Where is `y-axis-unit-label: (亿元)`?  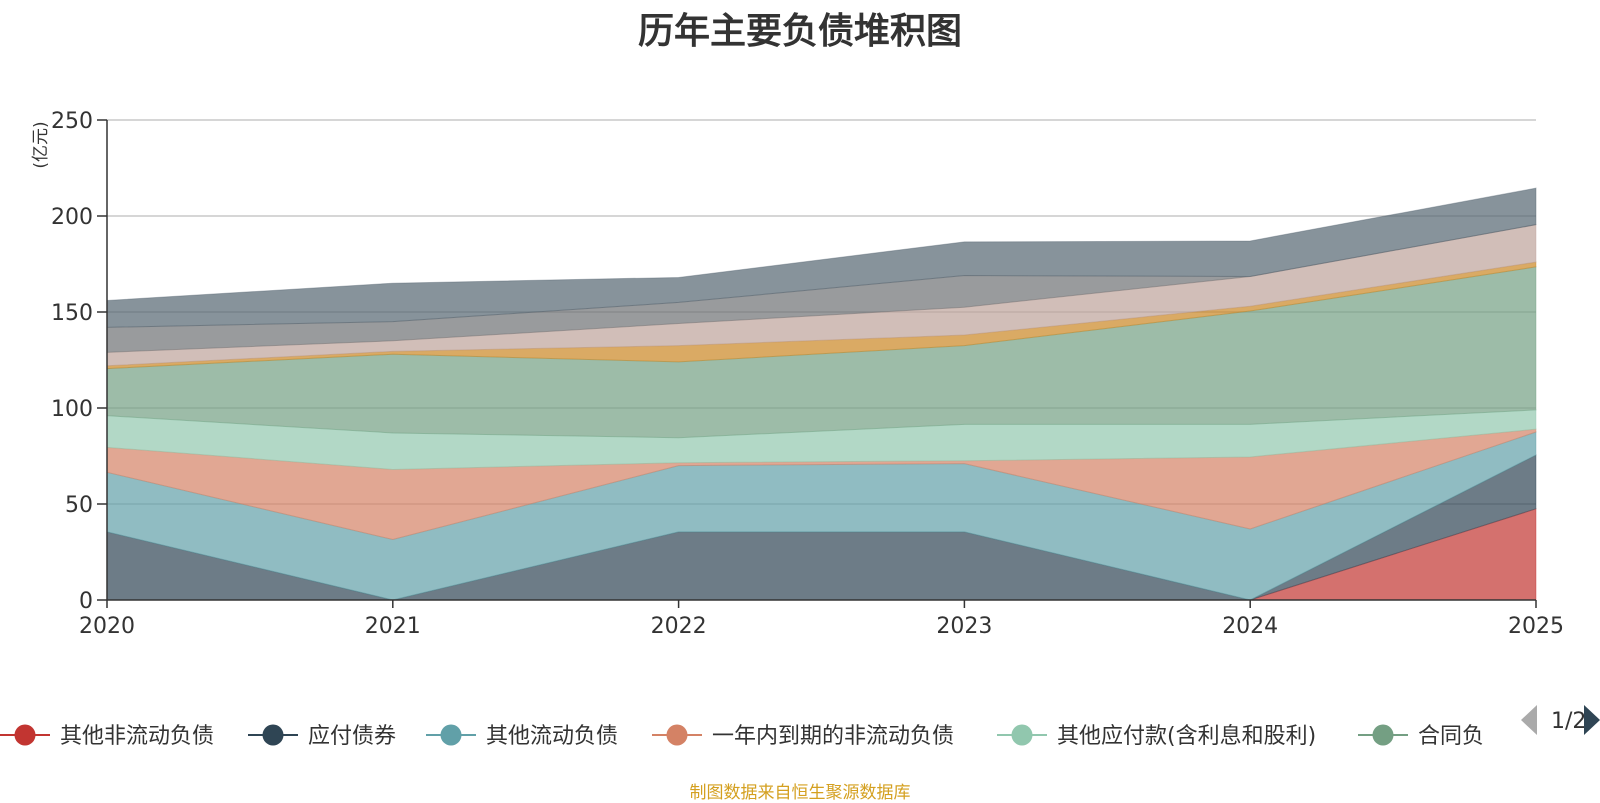
y-axis-unit-label: (亿元) is located at coordinates (41, 144).